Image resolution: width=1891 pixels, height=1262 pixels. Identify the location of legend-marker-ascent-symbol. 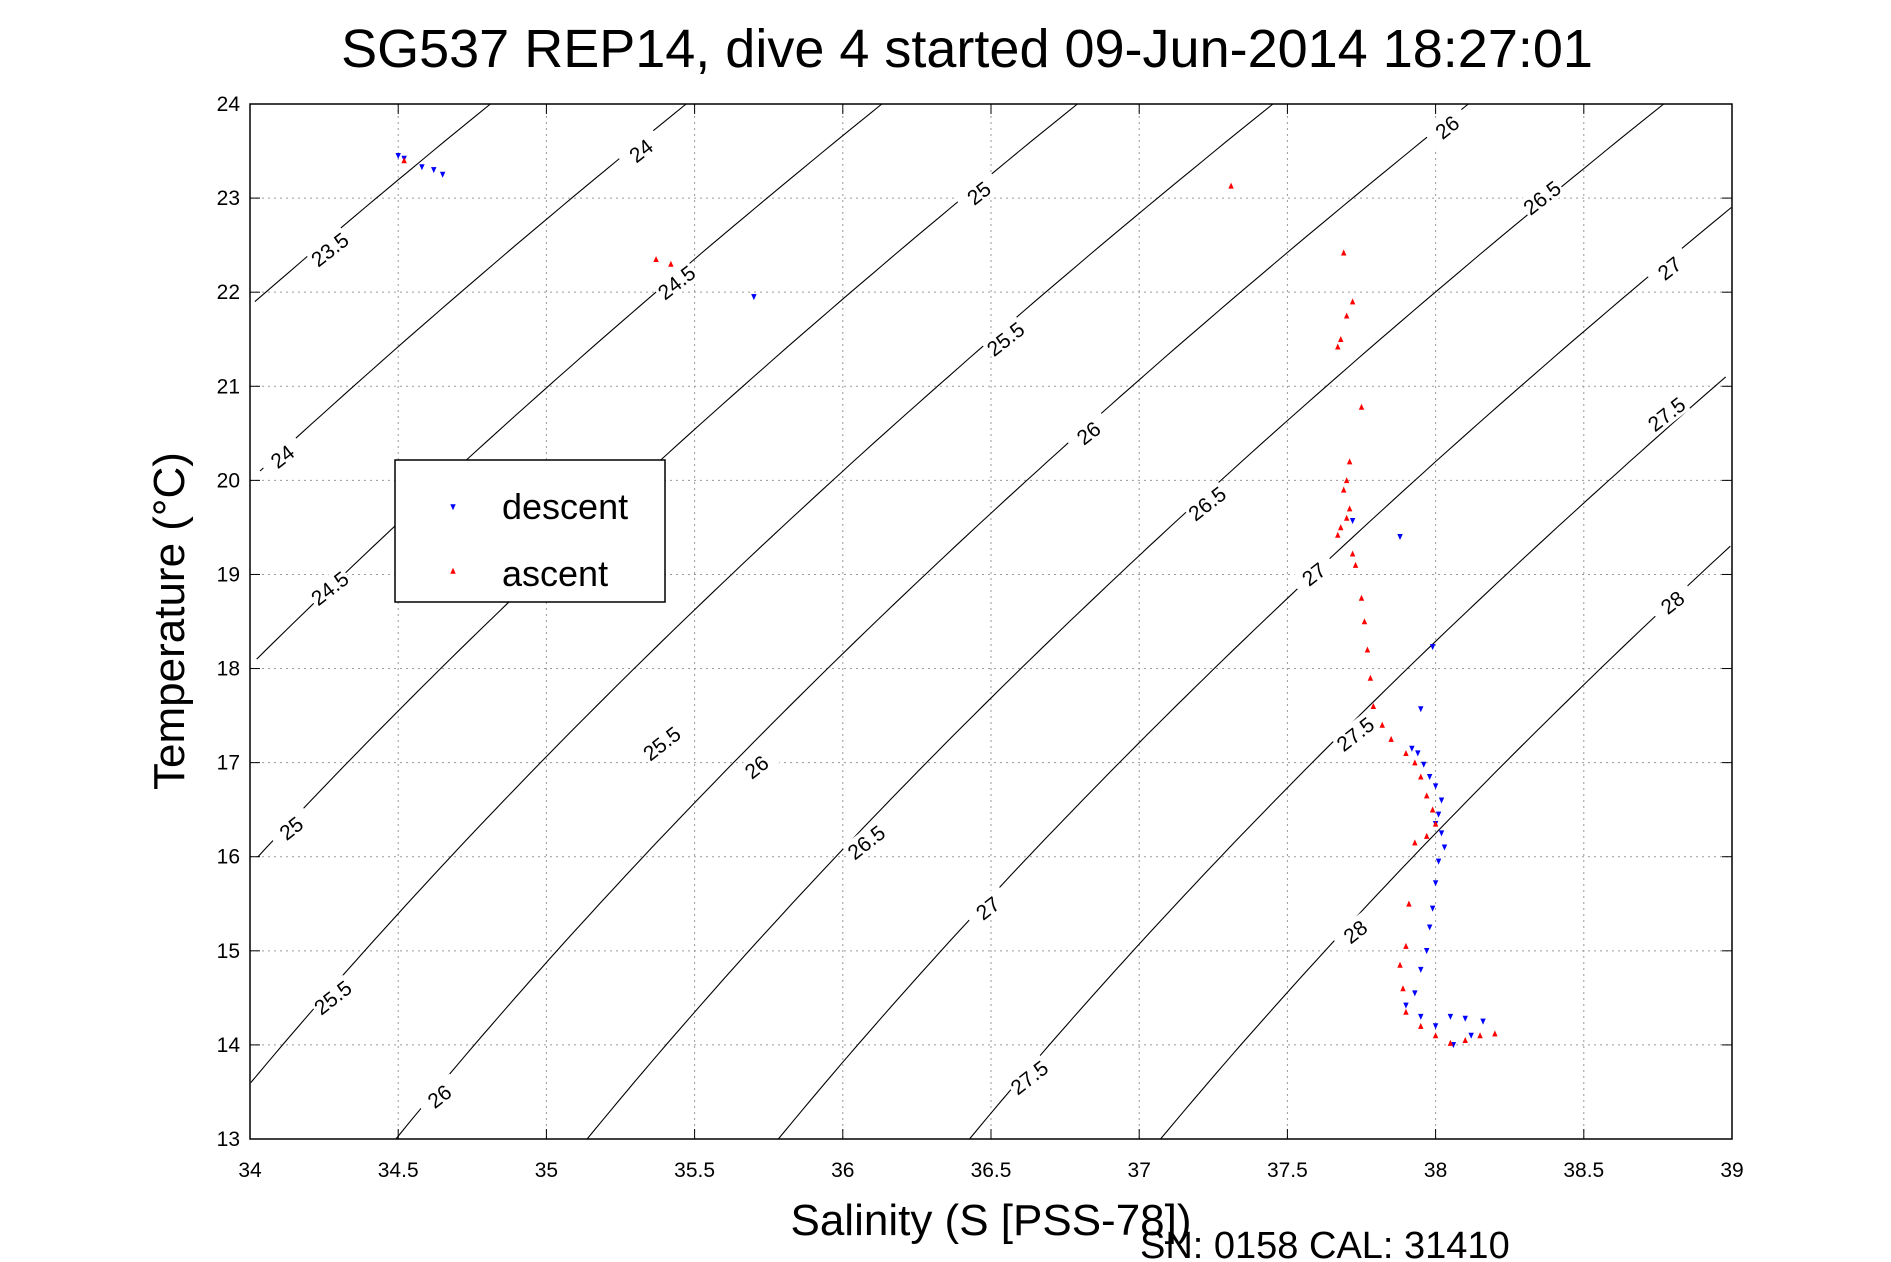
(453, 570).